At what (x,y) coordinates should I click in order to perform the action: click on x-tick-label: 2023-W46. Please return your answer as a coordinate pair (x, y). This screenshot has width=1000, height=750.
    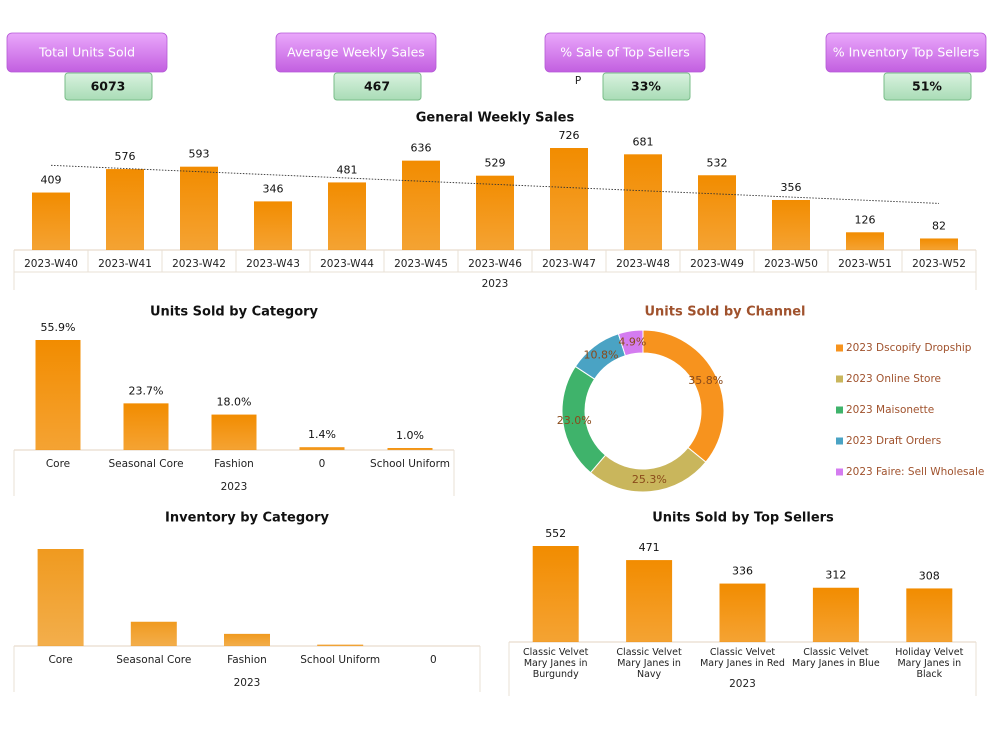
    Looking at the image, I should click on (495, 264).